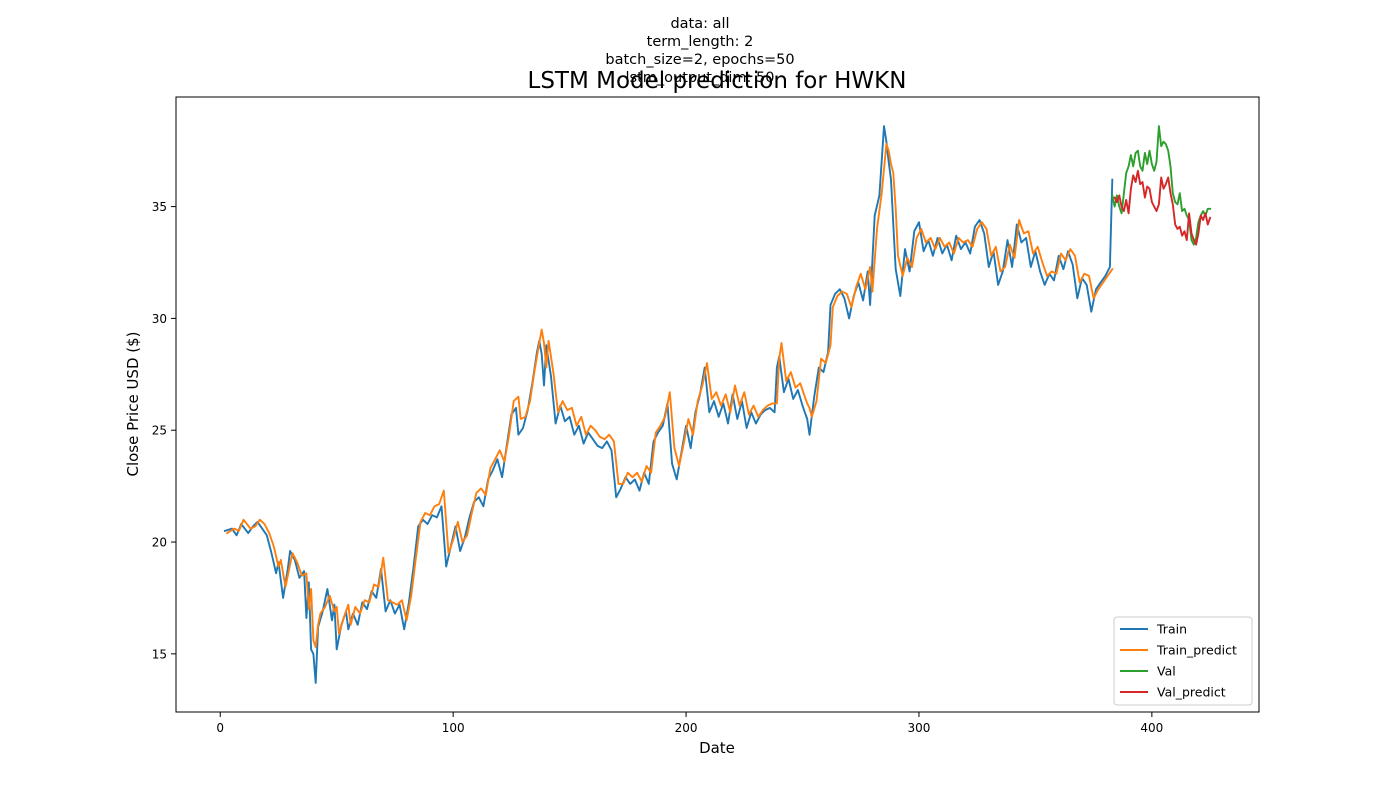 The height and width of the screenshot is (800, 1400). What do you see at coordinates (1171, 629) in the screenshot?
I see `legend-label: Train` at bounding box center [1171, 629].